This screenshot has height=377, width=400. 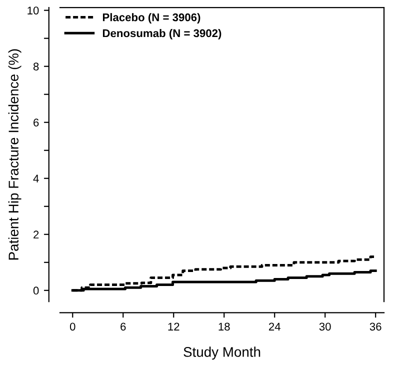 What do you see at coordinates (15, 154) in the screenshot?
I see `y-axis-title: Patient Hip Fracture Incidence (%)` at bounding box center [15, 154].